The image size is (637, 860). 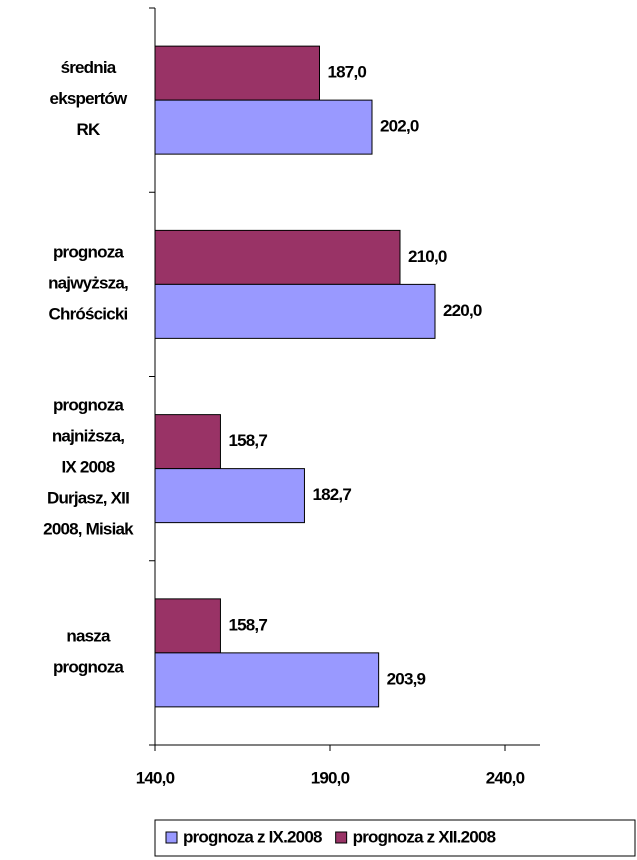 I want to click on category-label: prognoza najwyższa, Chróścicki, so click(x=88, y=283).